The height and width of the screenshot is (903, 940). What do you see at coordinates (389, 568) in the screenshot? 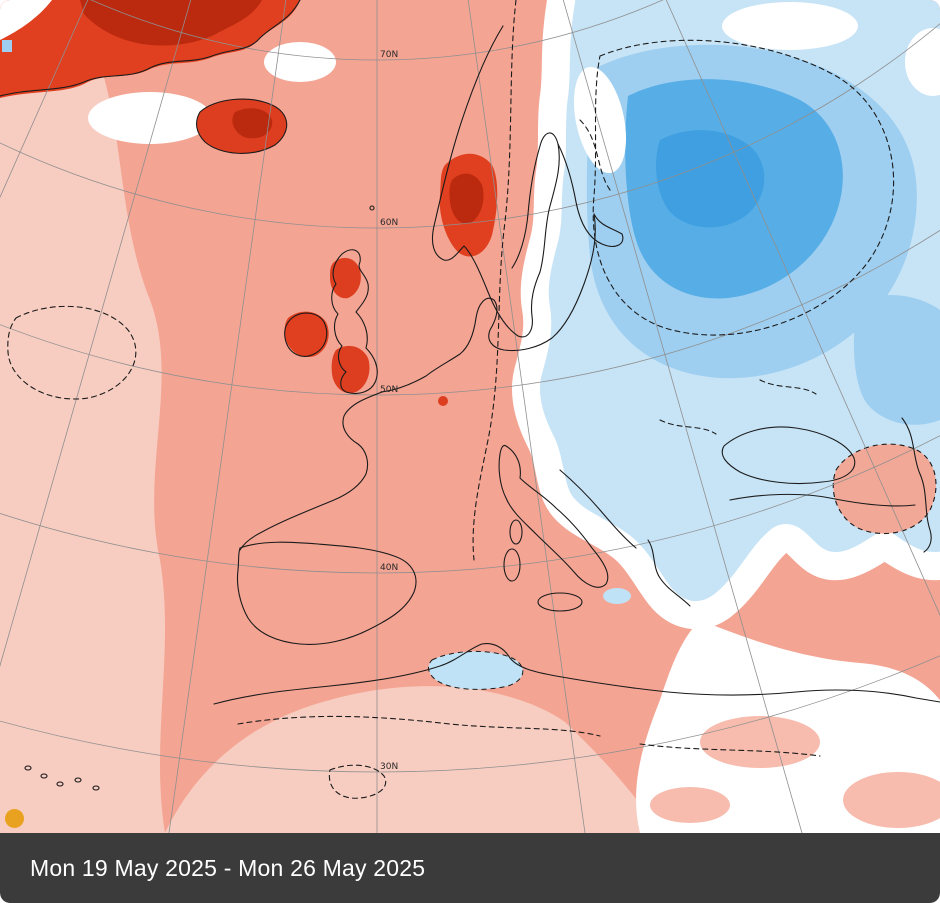
I see `lat-label-40n: 40N` at bounding box center [389, 568].